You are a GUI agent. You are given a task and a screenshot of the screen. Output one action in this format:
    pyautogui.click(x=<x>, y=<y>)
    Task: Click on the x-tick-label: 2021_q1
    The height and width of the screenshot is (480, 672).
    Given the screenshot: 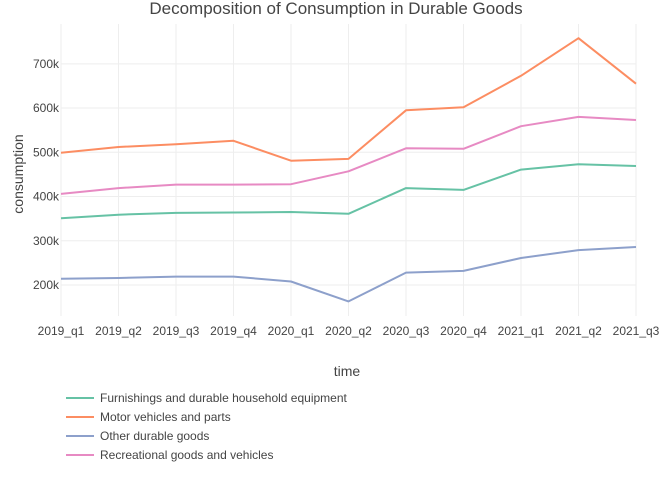 What is the action you would take?
    pyautogui.click(x=521, y=331)
    